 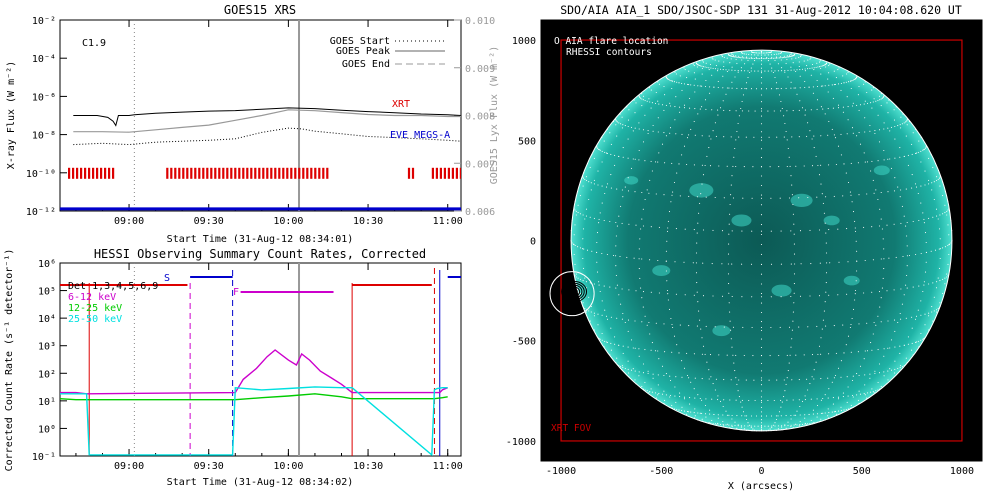 What do you see at coordinates (631, 180) in the screenshot?
I see `sun-bright-region` at bounding box center [631, 180].